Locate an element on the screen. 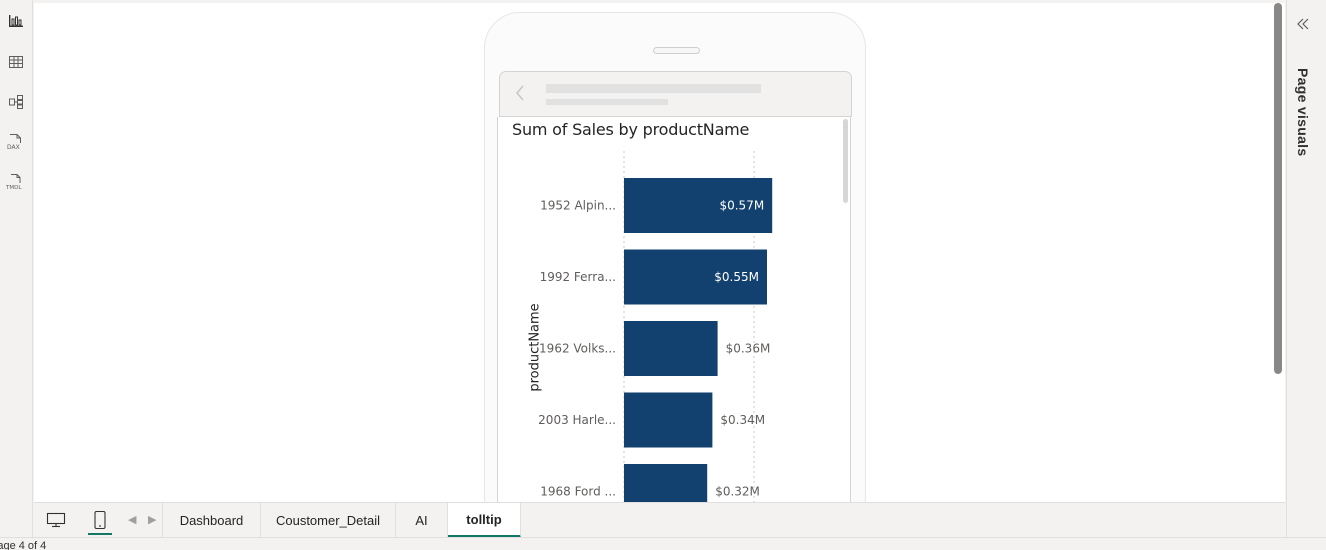 The height and width of the screenshot is (550, 1326). header-title-placeholder is located at coordinates (653, 88).